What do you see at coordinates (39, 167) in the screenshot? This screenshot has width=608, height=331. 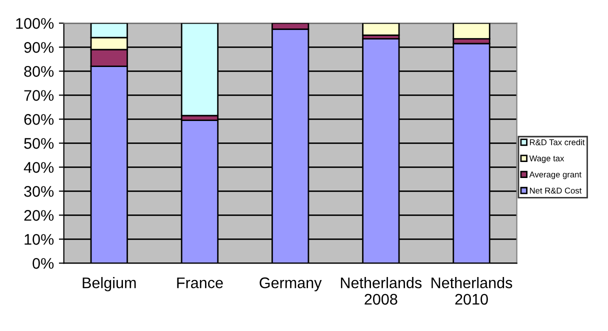 I see `y-tick-label: 40%` at bounding box center [39, 167].